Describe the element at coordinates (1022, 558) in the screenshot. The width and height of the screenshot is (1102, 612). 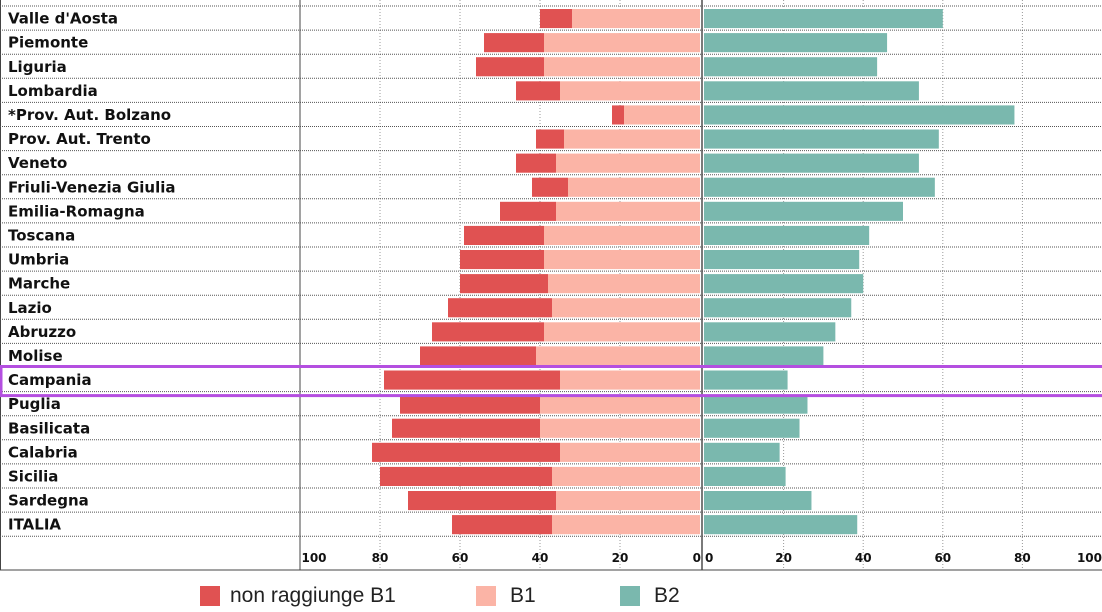
I see `tick-label-right: 80` at that location.